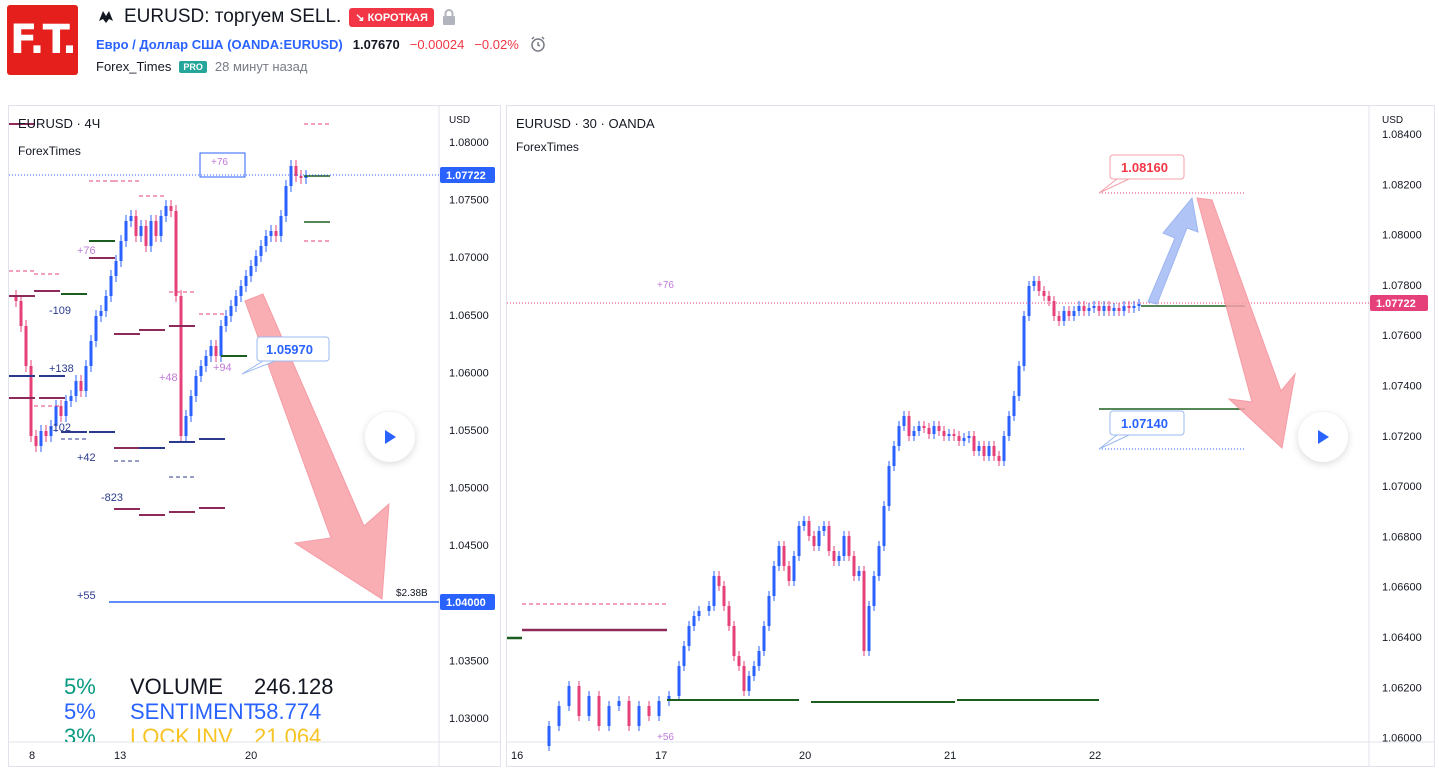 The height and width of the screenshot is (774, 1439). What do you see at coordinates (193, 66) in the screenshot?
I see `pro-badge: PRO` at bounding box center [193, 66].